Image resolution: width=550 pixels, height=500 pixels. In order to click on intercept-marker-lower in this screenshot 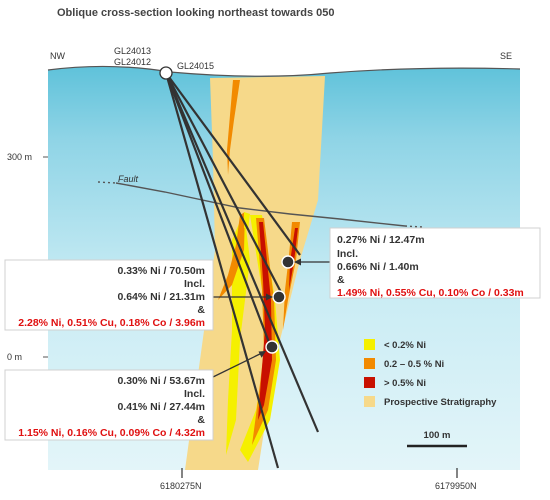, I will do `click(272, 347)`.